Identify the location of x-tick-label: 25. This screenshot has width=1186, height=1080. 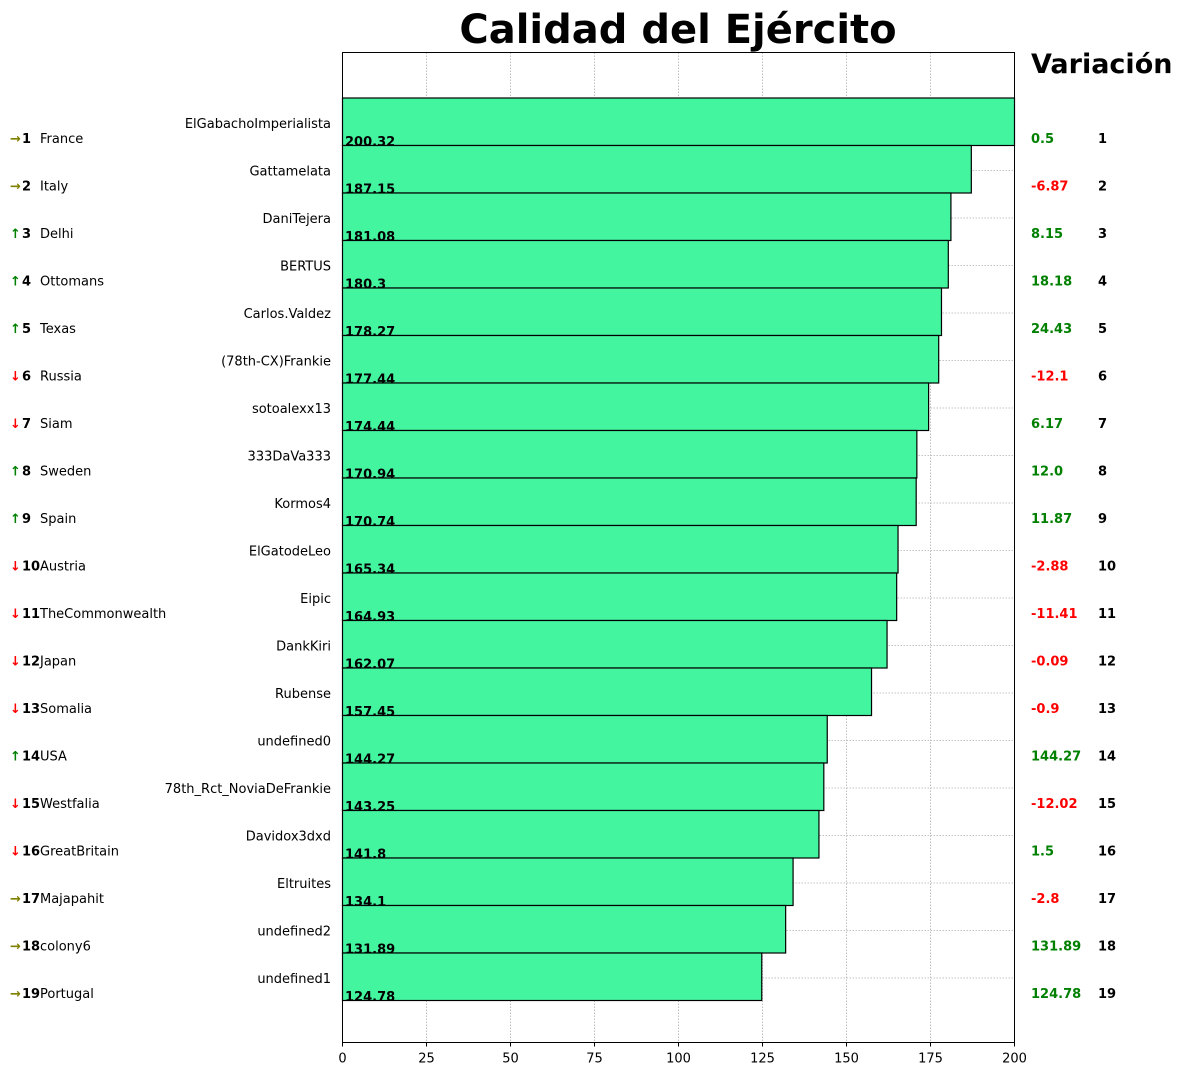
(426, 1059).